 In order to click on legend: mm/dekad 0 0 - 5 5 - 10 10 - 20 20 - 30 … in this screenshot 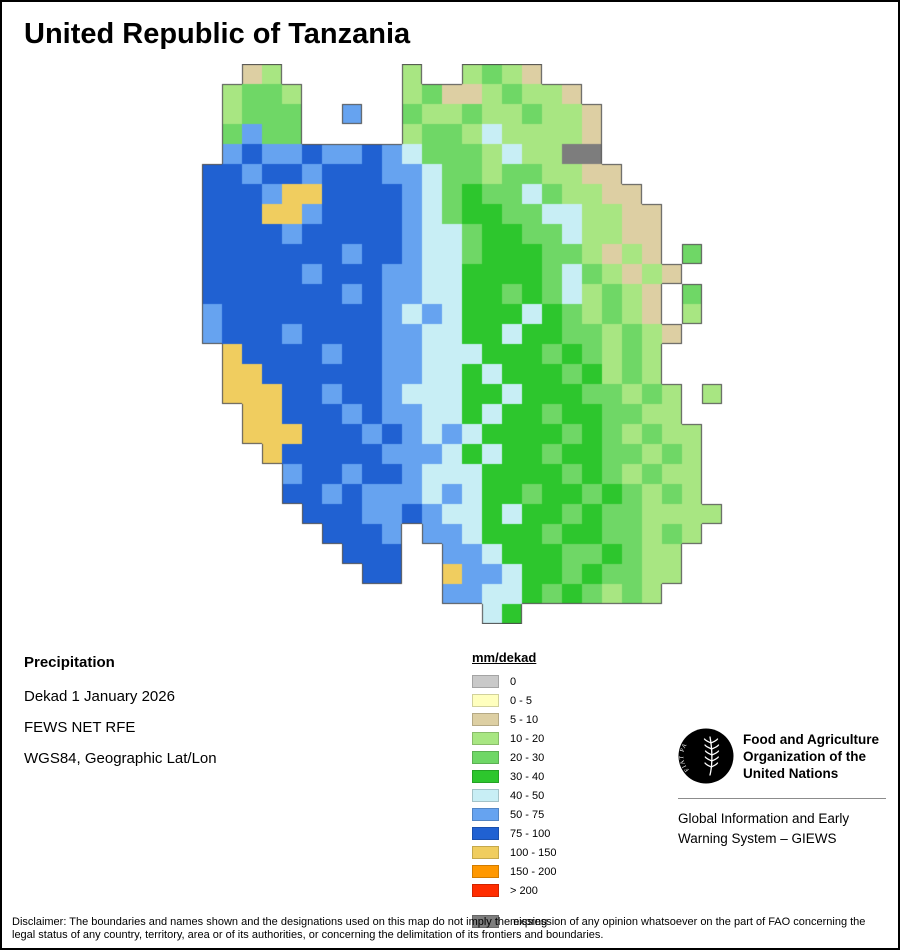, I will do `click(514, 790)`.